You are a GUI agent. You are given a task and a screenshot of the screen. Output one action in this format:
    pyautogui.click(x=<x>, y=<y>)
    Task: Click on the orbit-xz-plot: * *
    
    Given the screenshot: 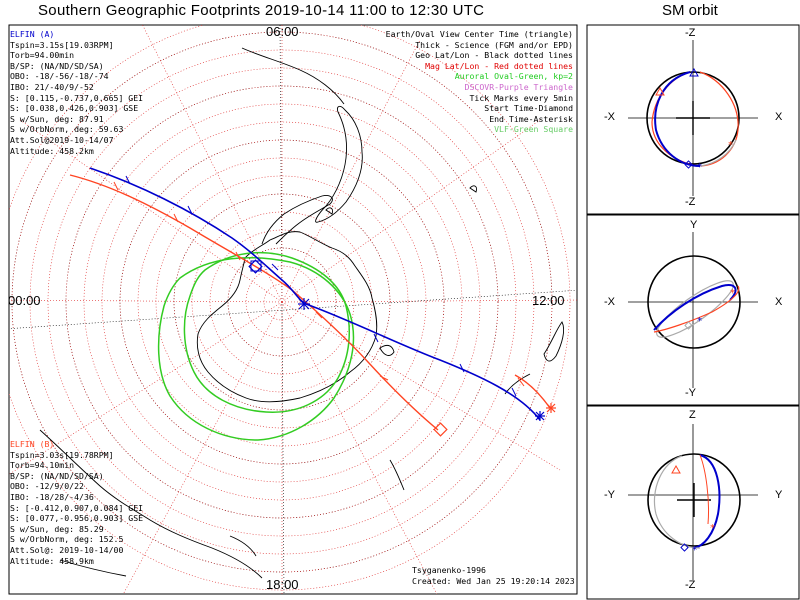 What is the action you would take?
    pyautogui.click(x=693, y=118)
    